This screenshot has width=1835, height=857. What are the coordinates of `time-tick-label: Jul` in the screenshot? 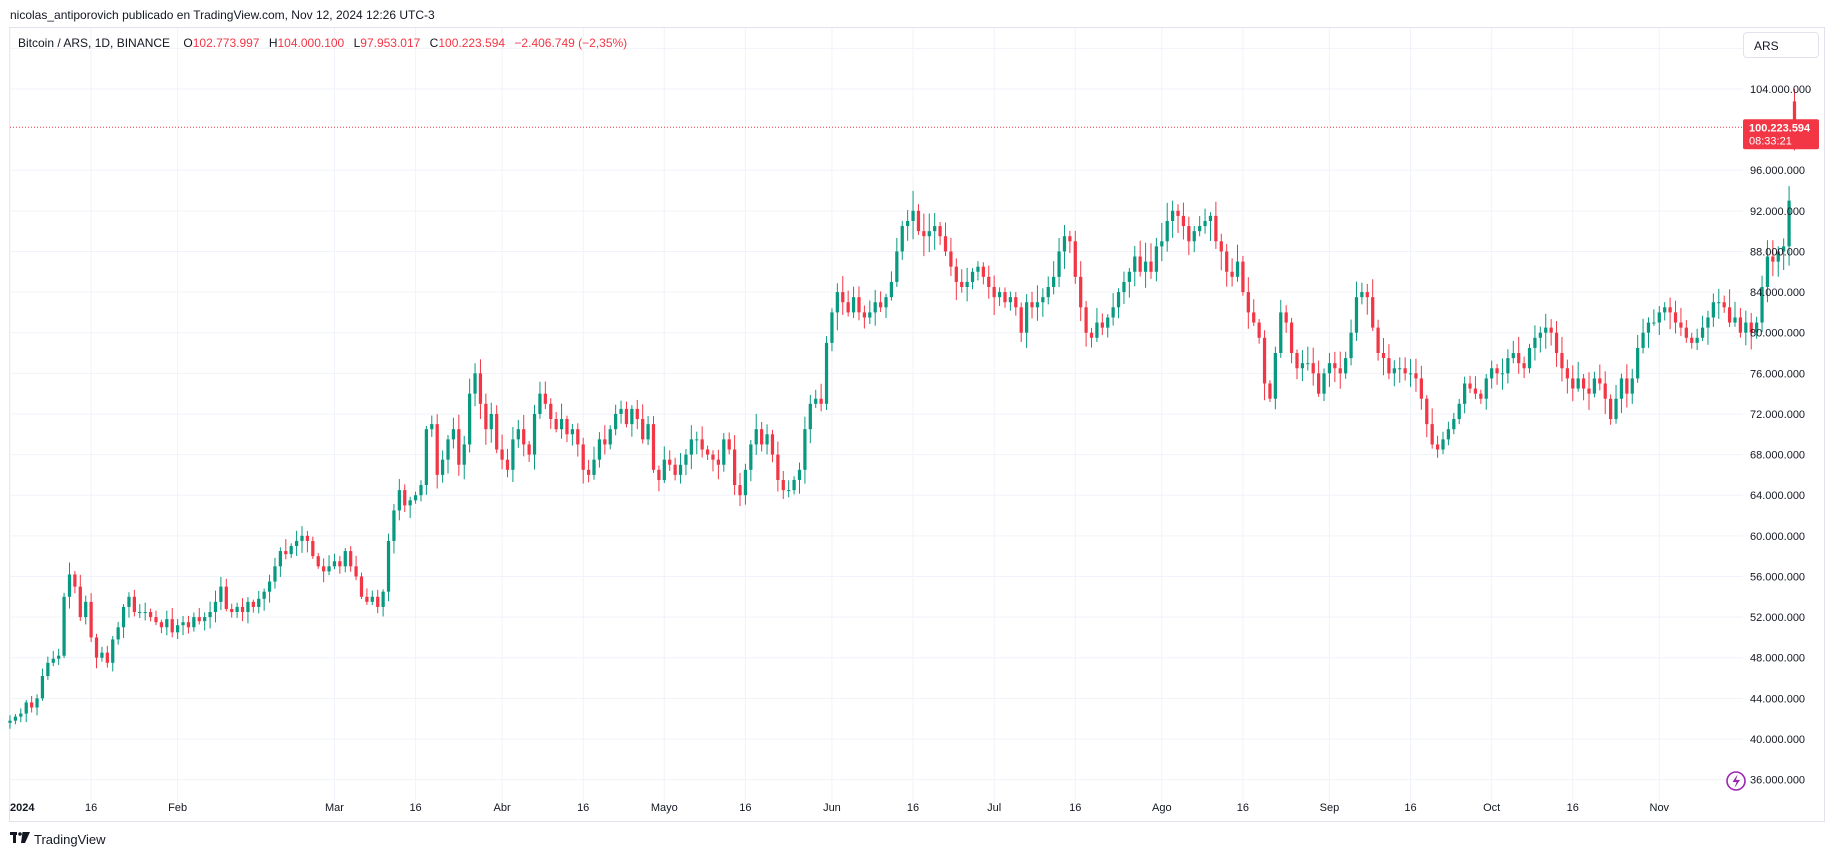 It's located at (994, 808).